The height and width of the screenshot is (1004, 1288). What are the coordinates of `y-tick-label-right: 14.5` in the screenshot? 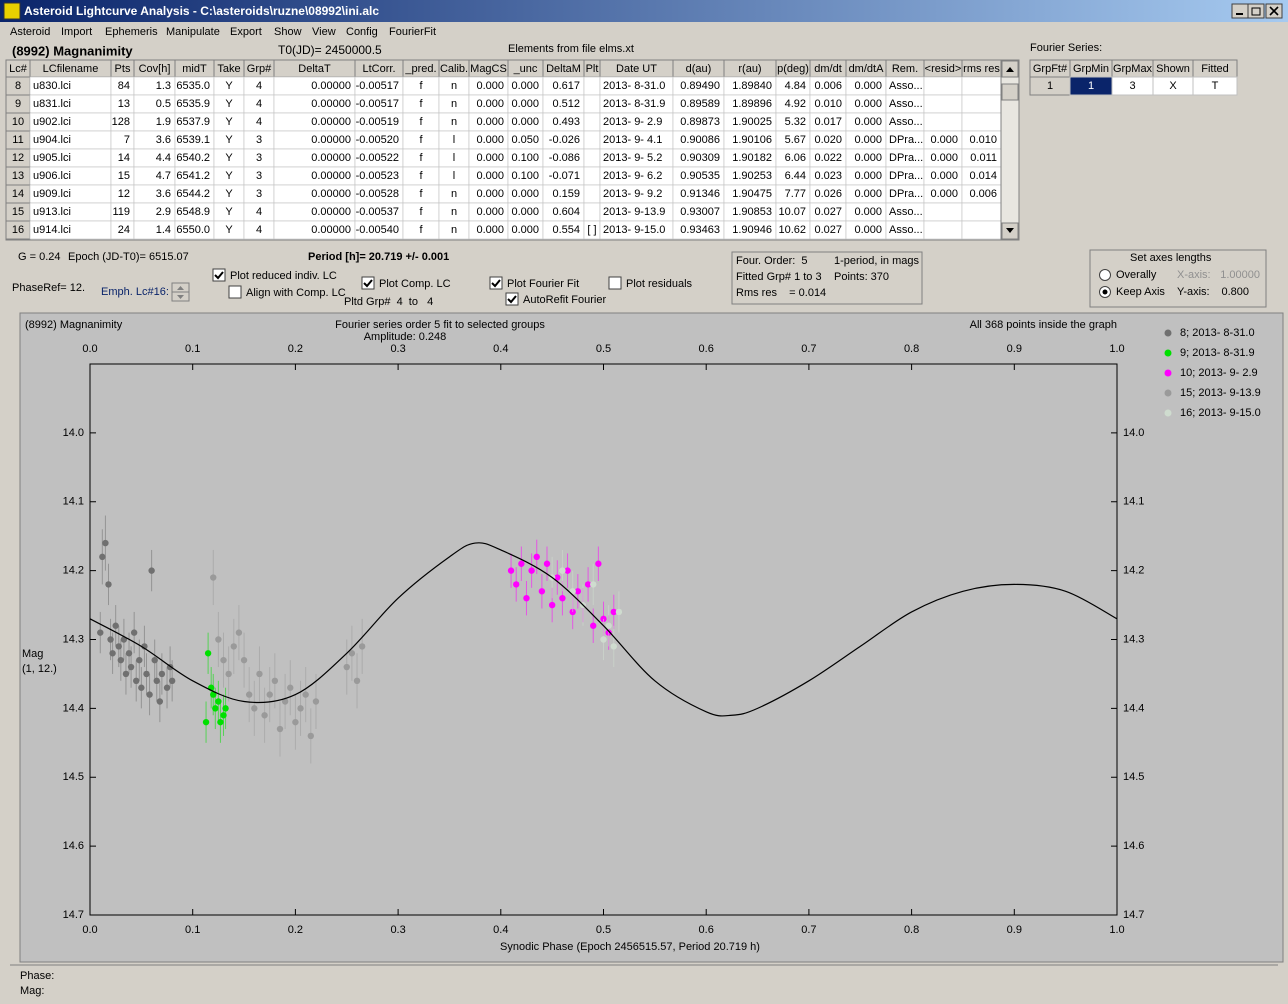 It's located at (1133, 777).